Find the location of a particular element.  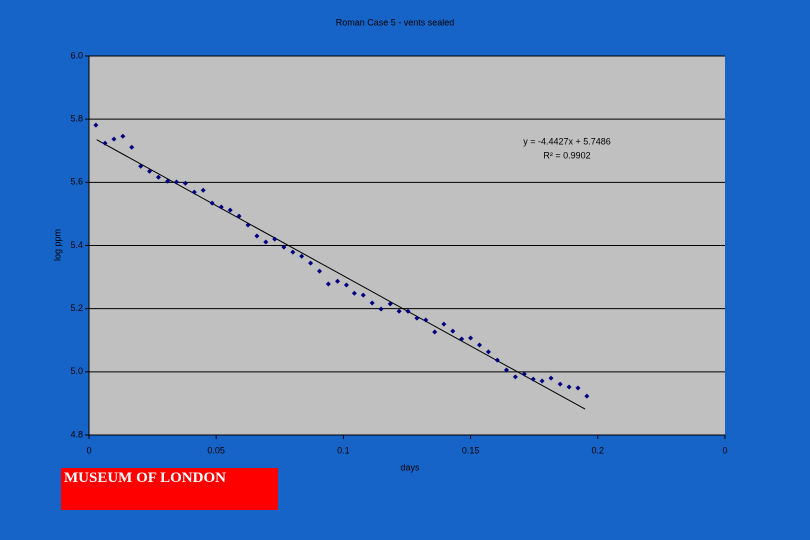

x-tick-label: 0.15 is located at coordinates (471, 450).